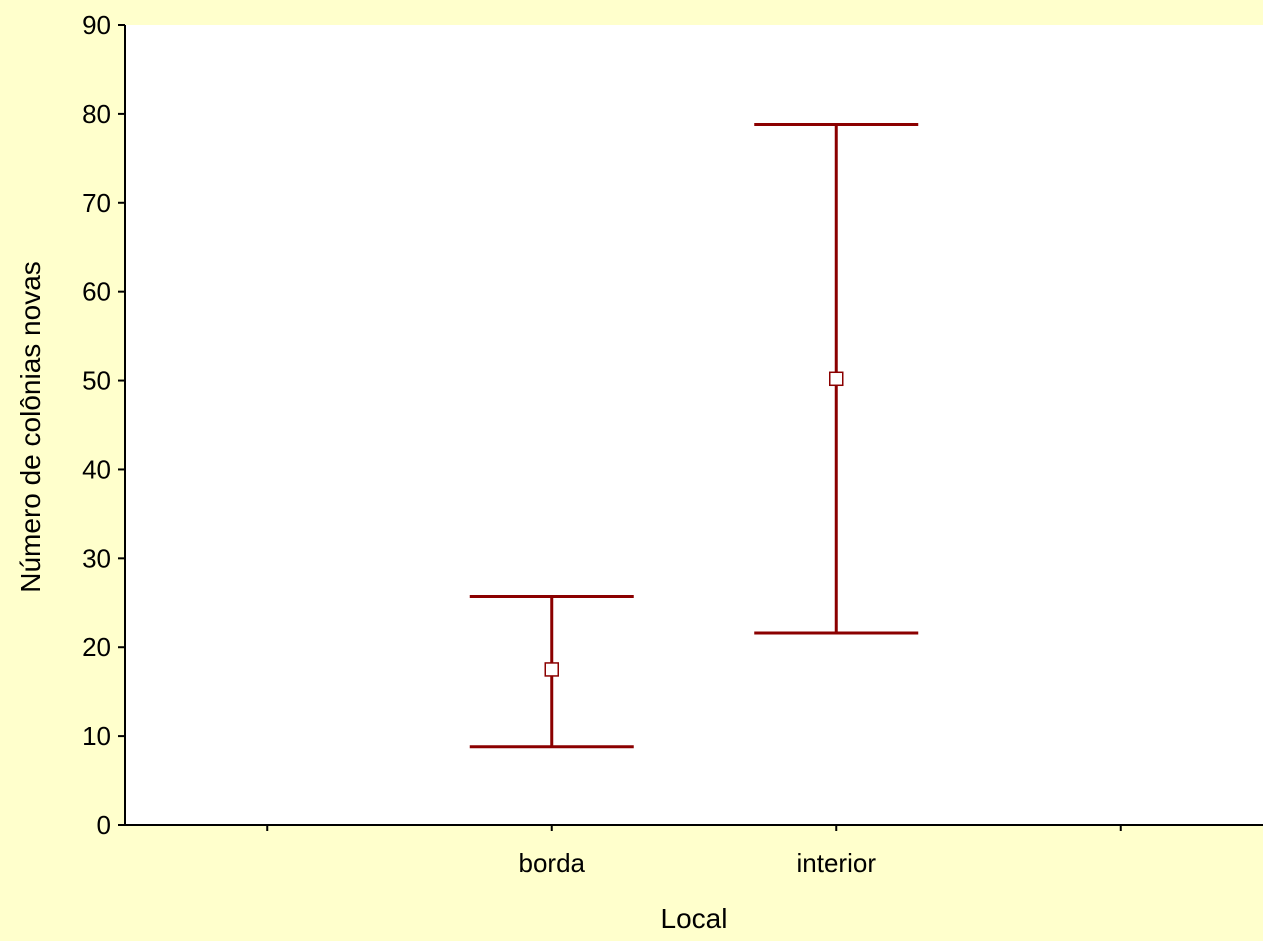 This screenshot has width=1263, height=941. I want to click on x-ticks: borda interior, so click(694, 851).